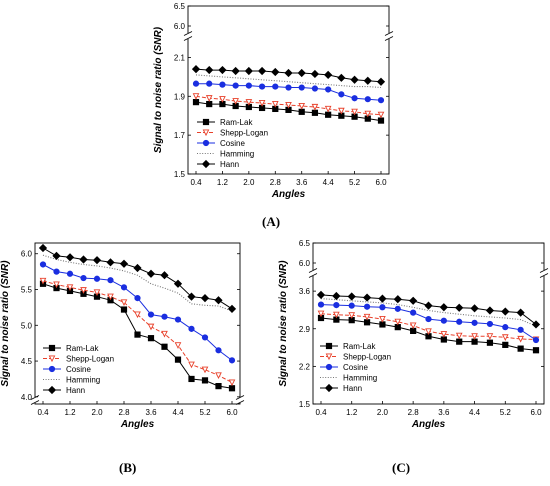 This screenshot has height=486, width=550. I want to click on y-tick-label: 6.0, so click(180, 26).